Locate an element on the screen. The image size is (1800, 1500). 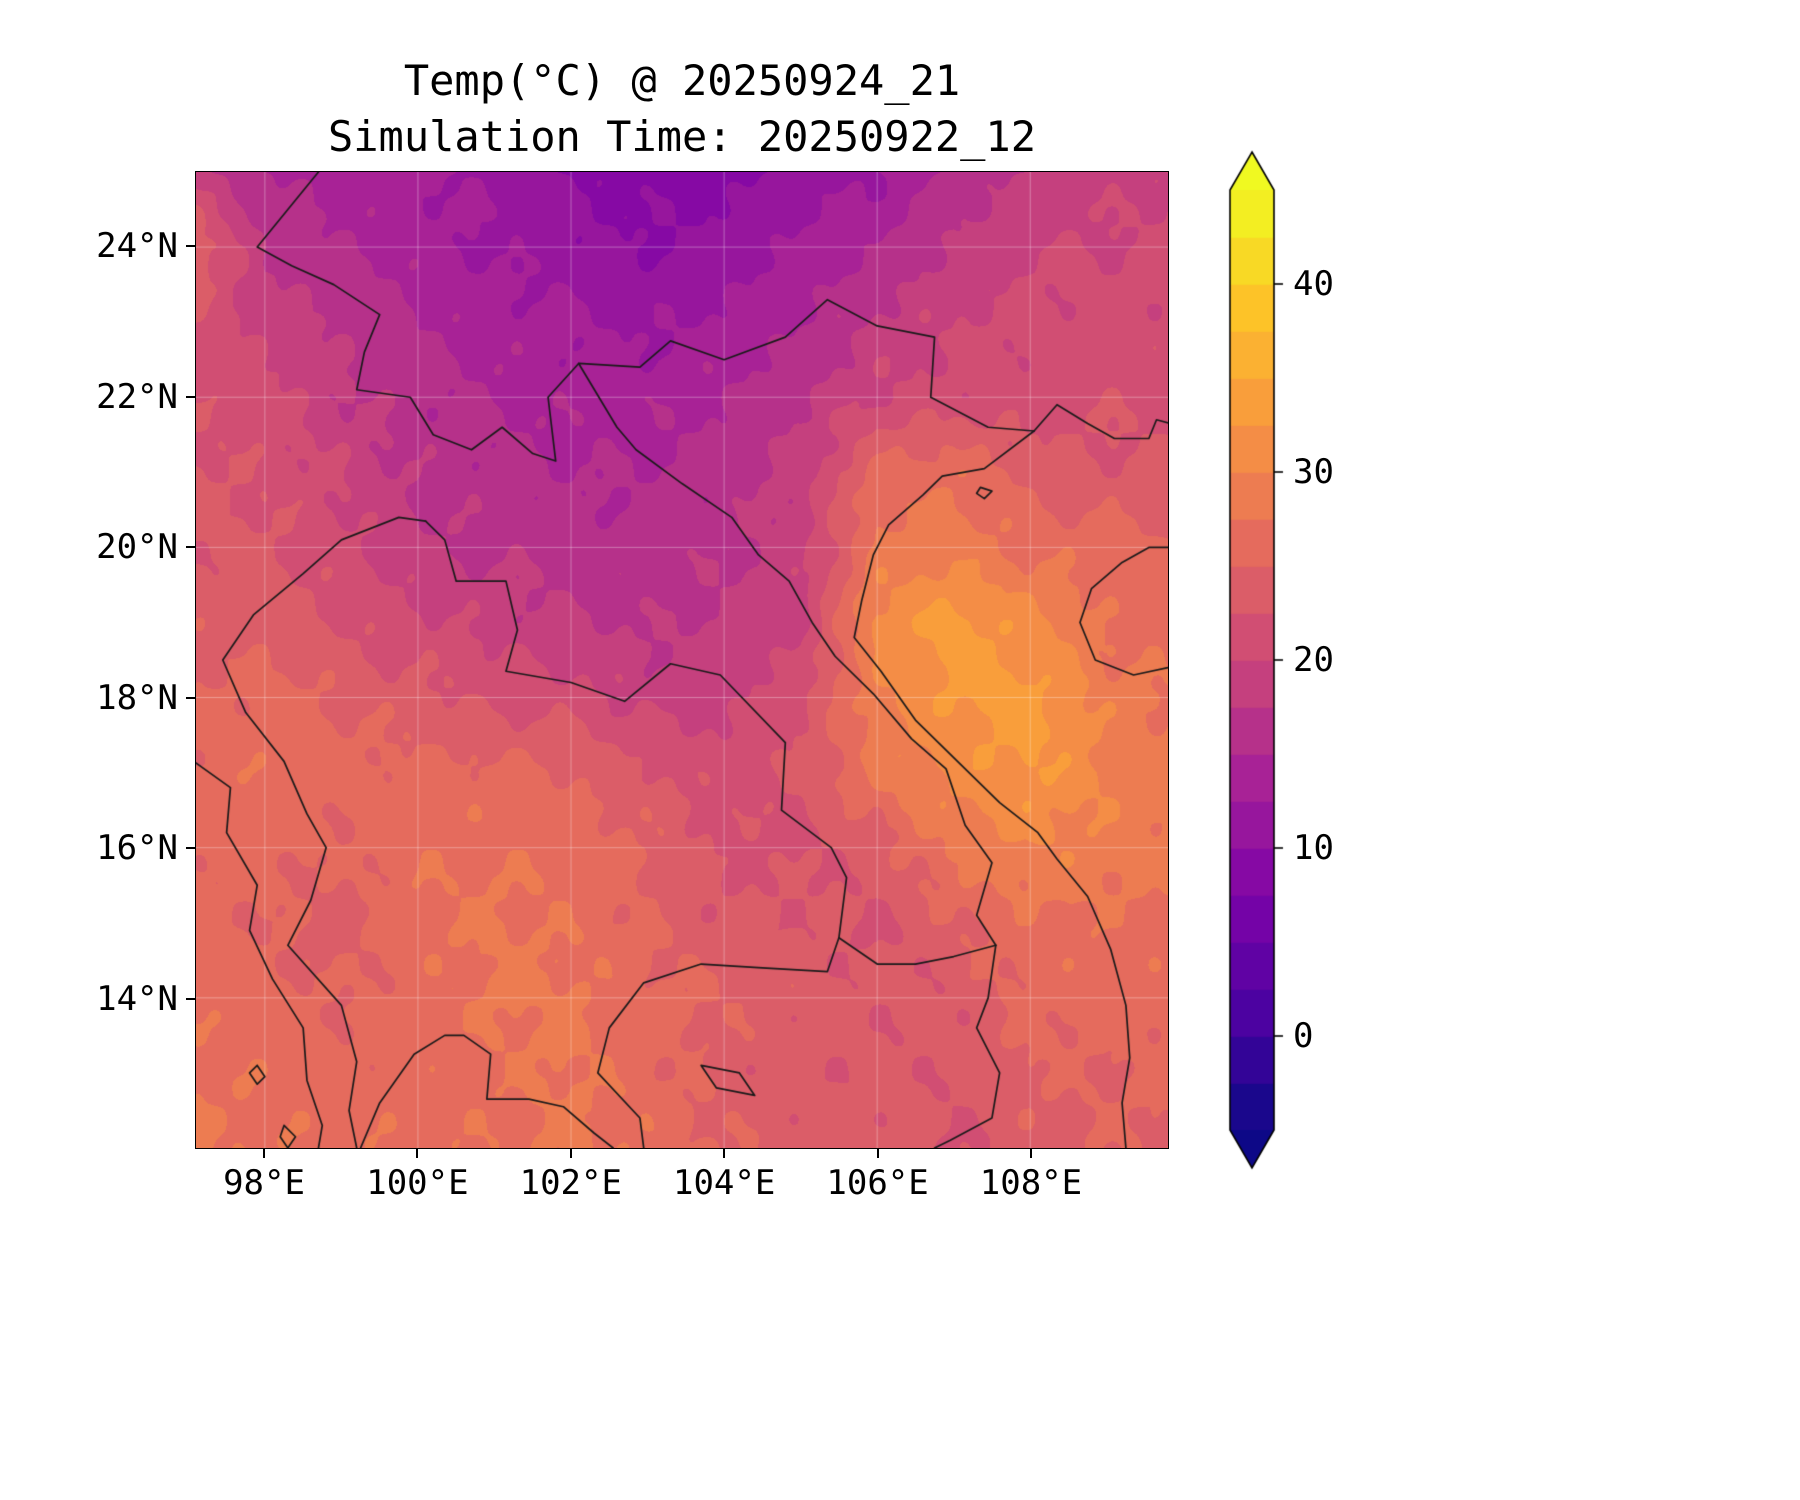
colorbar-tick-label: 30 is located at coordinates (1313, 472).